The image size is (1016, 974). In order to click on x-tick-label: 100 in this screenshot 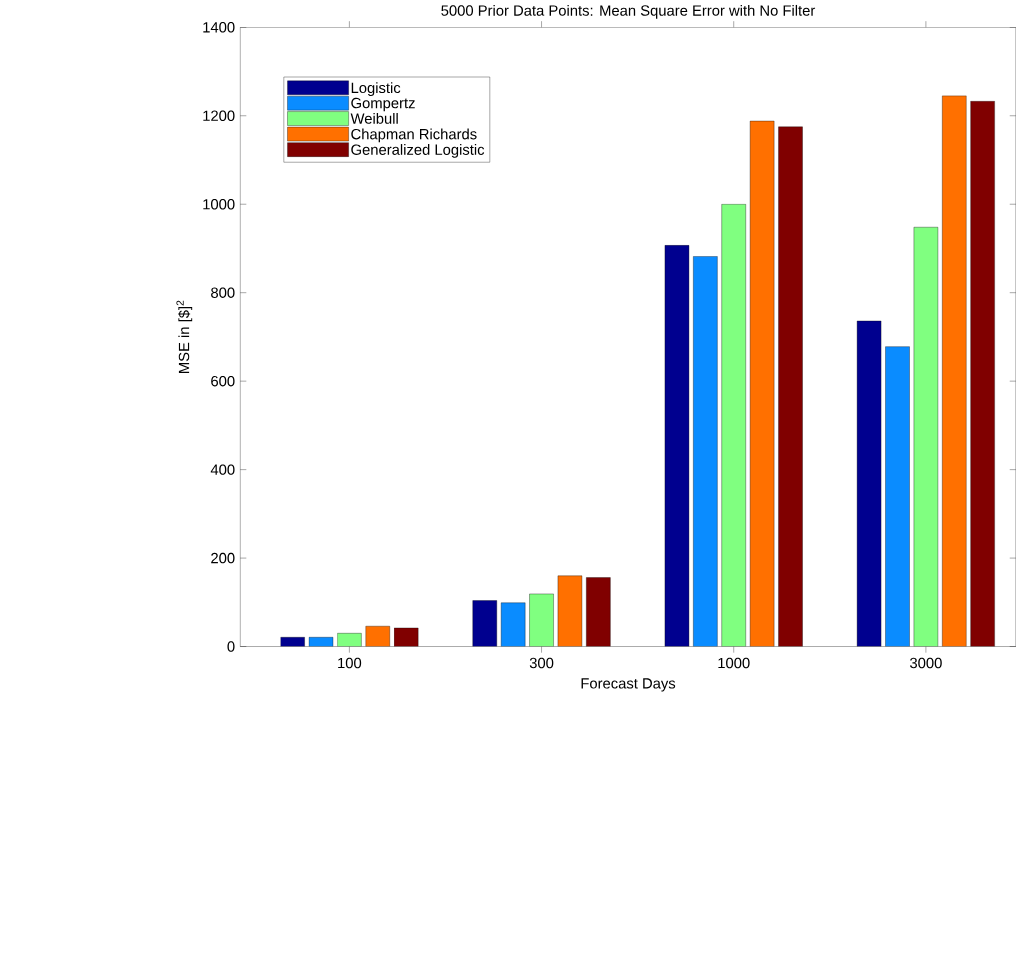, I will do `click(350, 663)`.